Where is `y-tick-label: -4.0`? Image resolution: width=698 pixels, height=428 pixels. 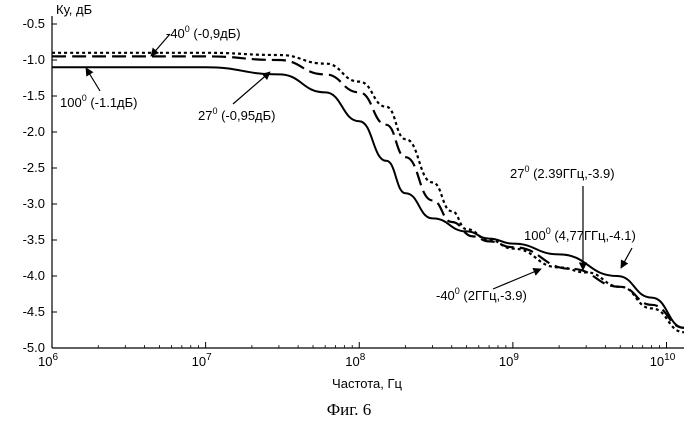 y-tick-label: -4.0 is located at coordinates (34, 275).